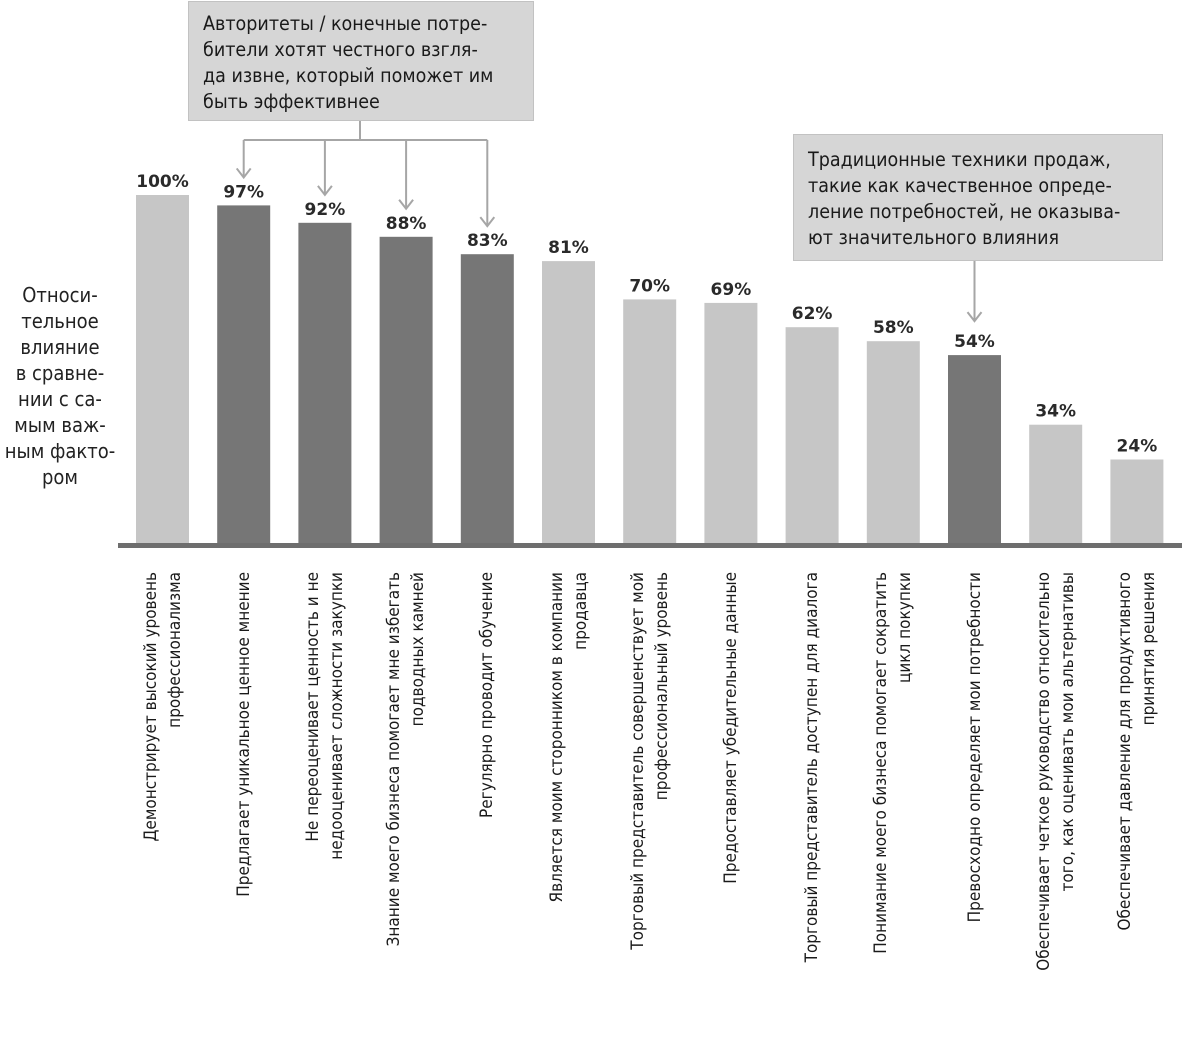 This screenshot has height=1055, width=1183. Describe the element at coordinates (1124, 751) in the screenshot. I see `category-label-line: Обеспечивает давление для продуктивного` at that location.